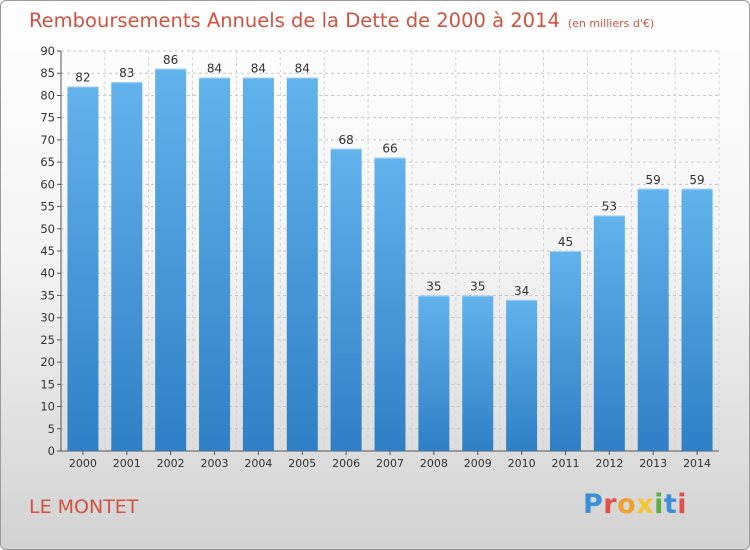 This screenshot has height=550, width=750. Describe the element at coordinates (47, 384) in the screenshot. I see `y-tick-label: 15` at that location.